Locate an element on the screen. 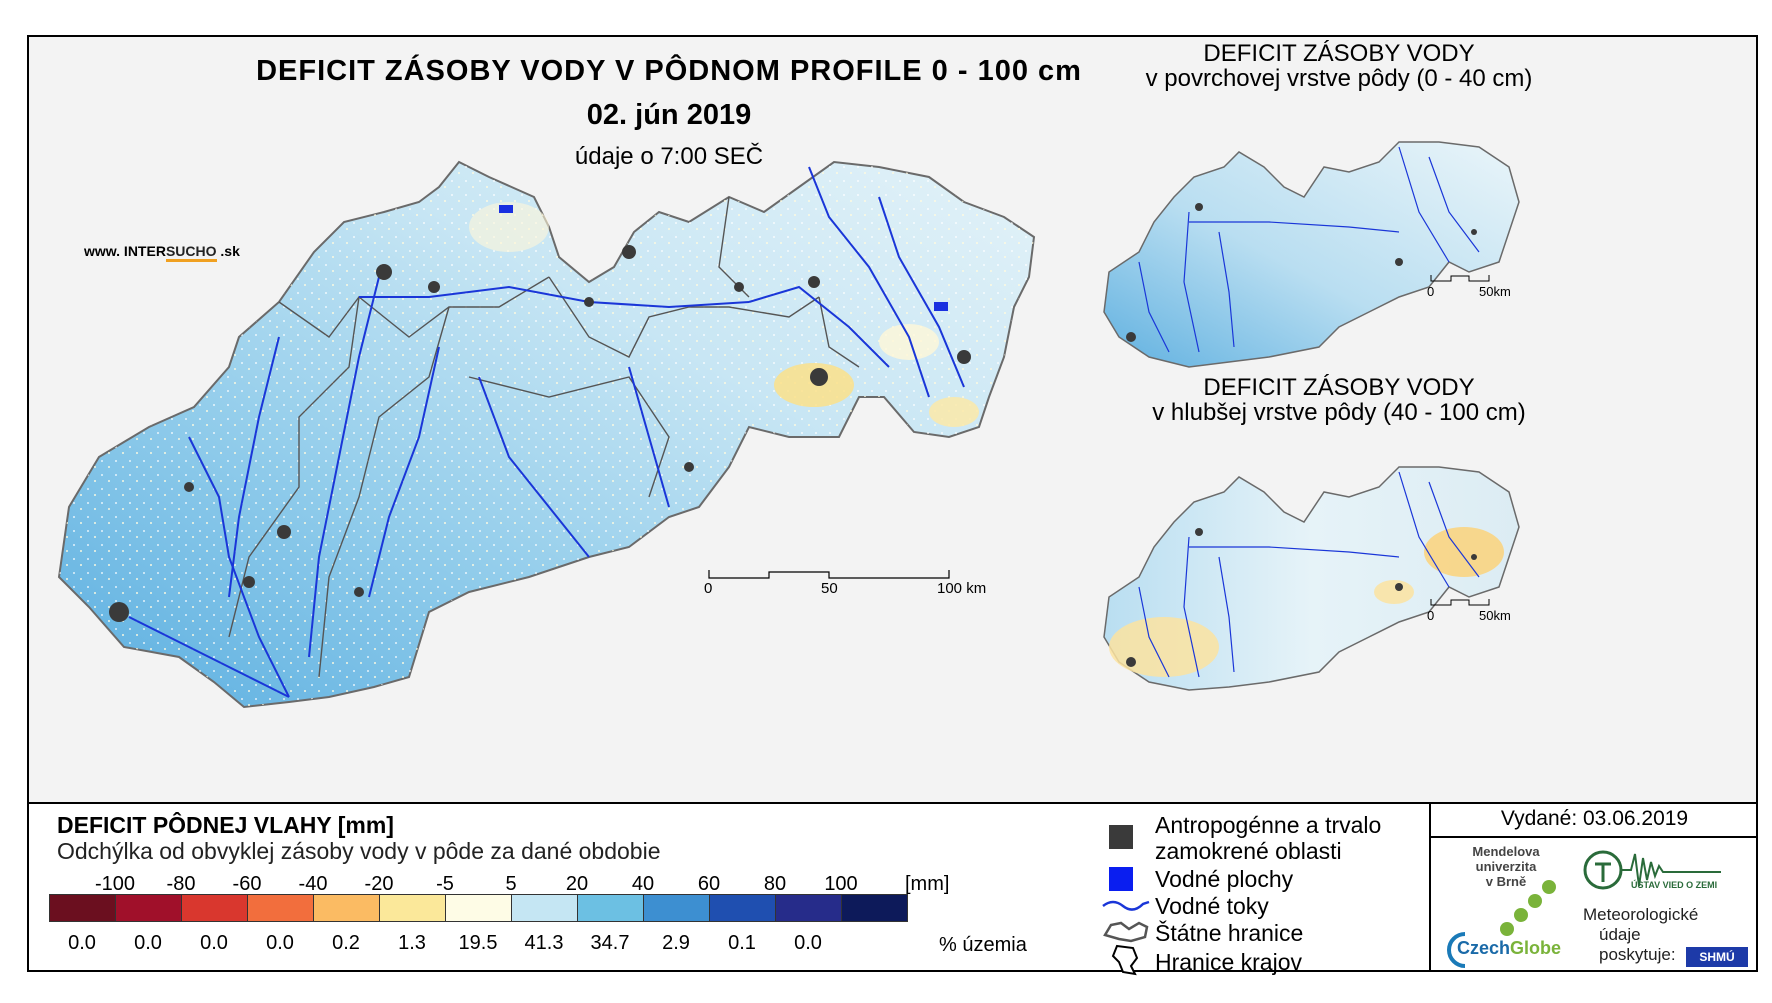  stream-symbol is located at coordinates (1126, 905).